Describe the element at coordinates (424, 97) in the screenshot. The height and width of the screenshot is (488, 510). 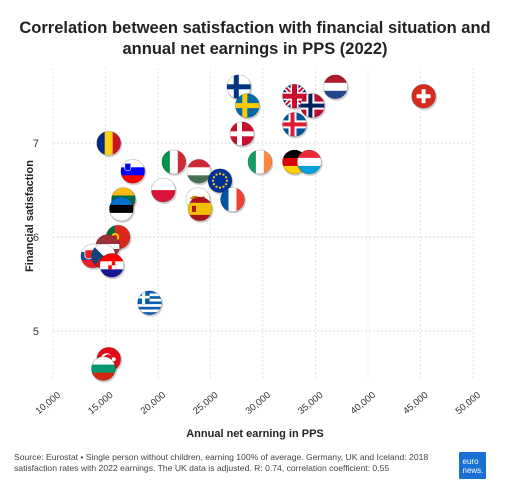
I see `flag-marker-ch` at that location.